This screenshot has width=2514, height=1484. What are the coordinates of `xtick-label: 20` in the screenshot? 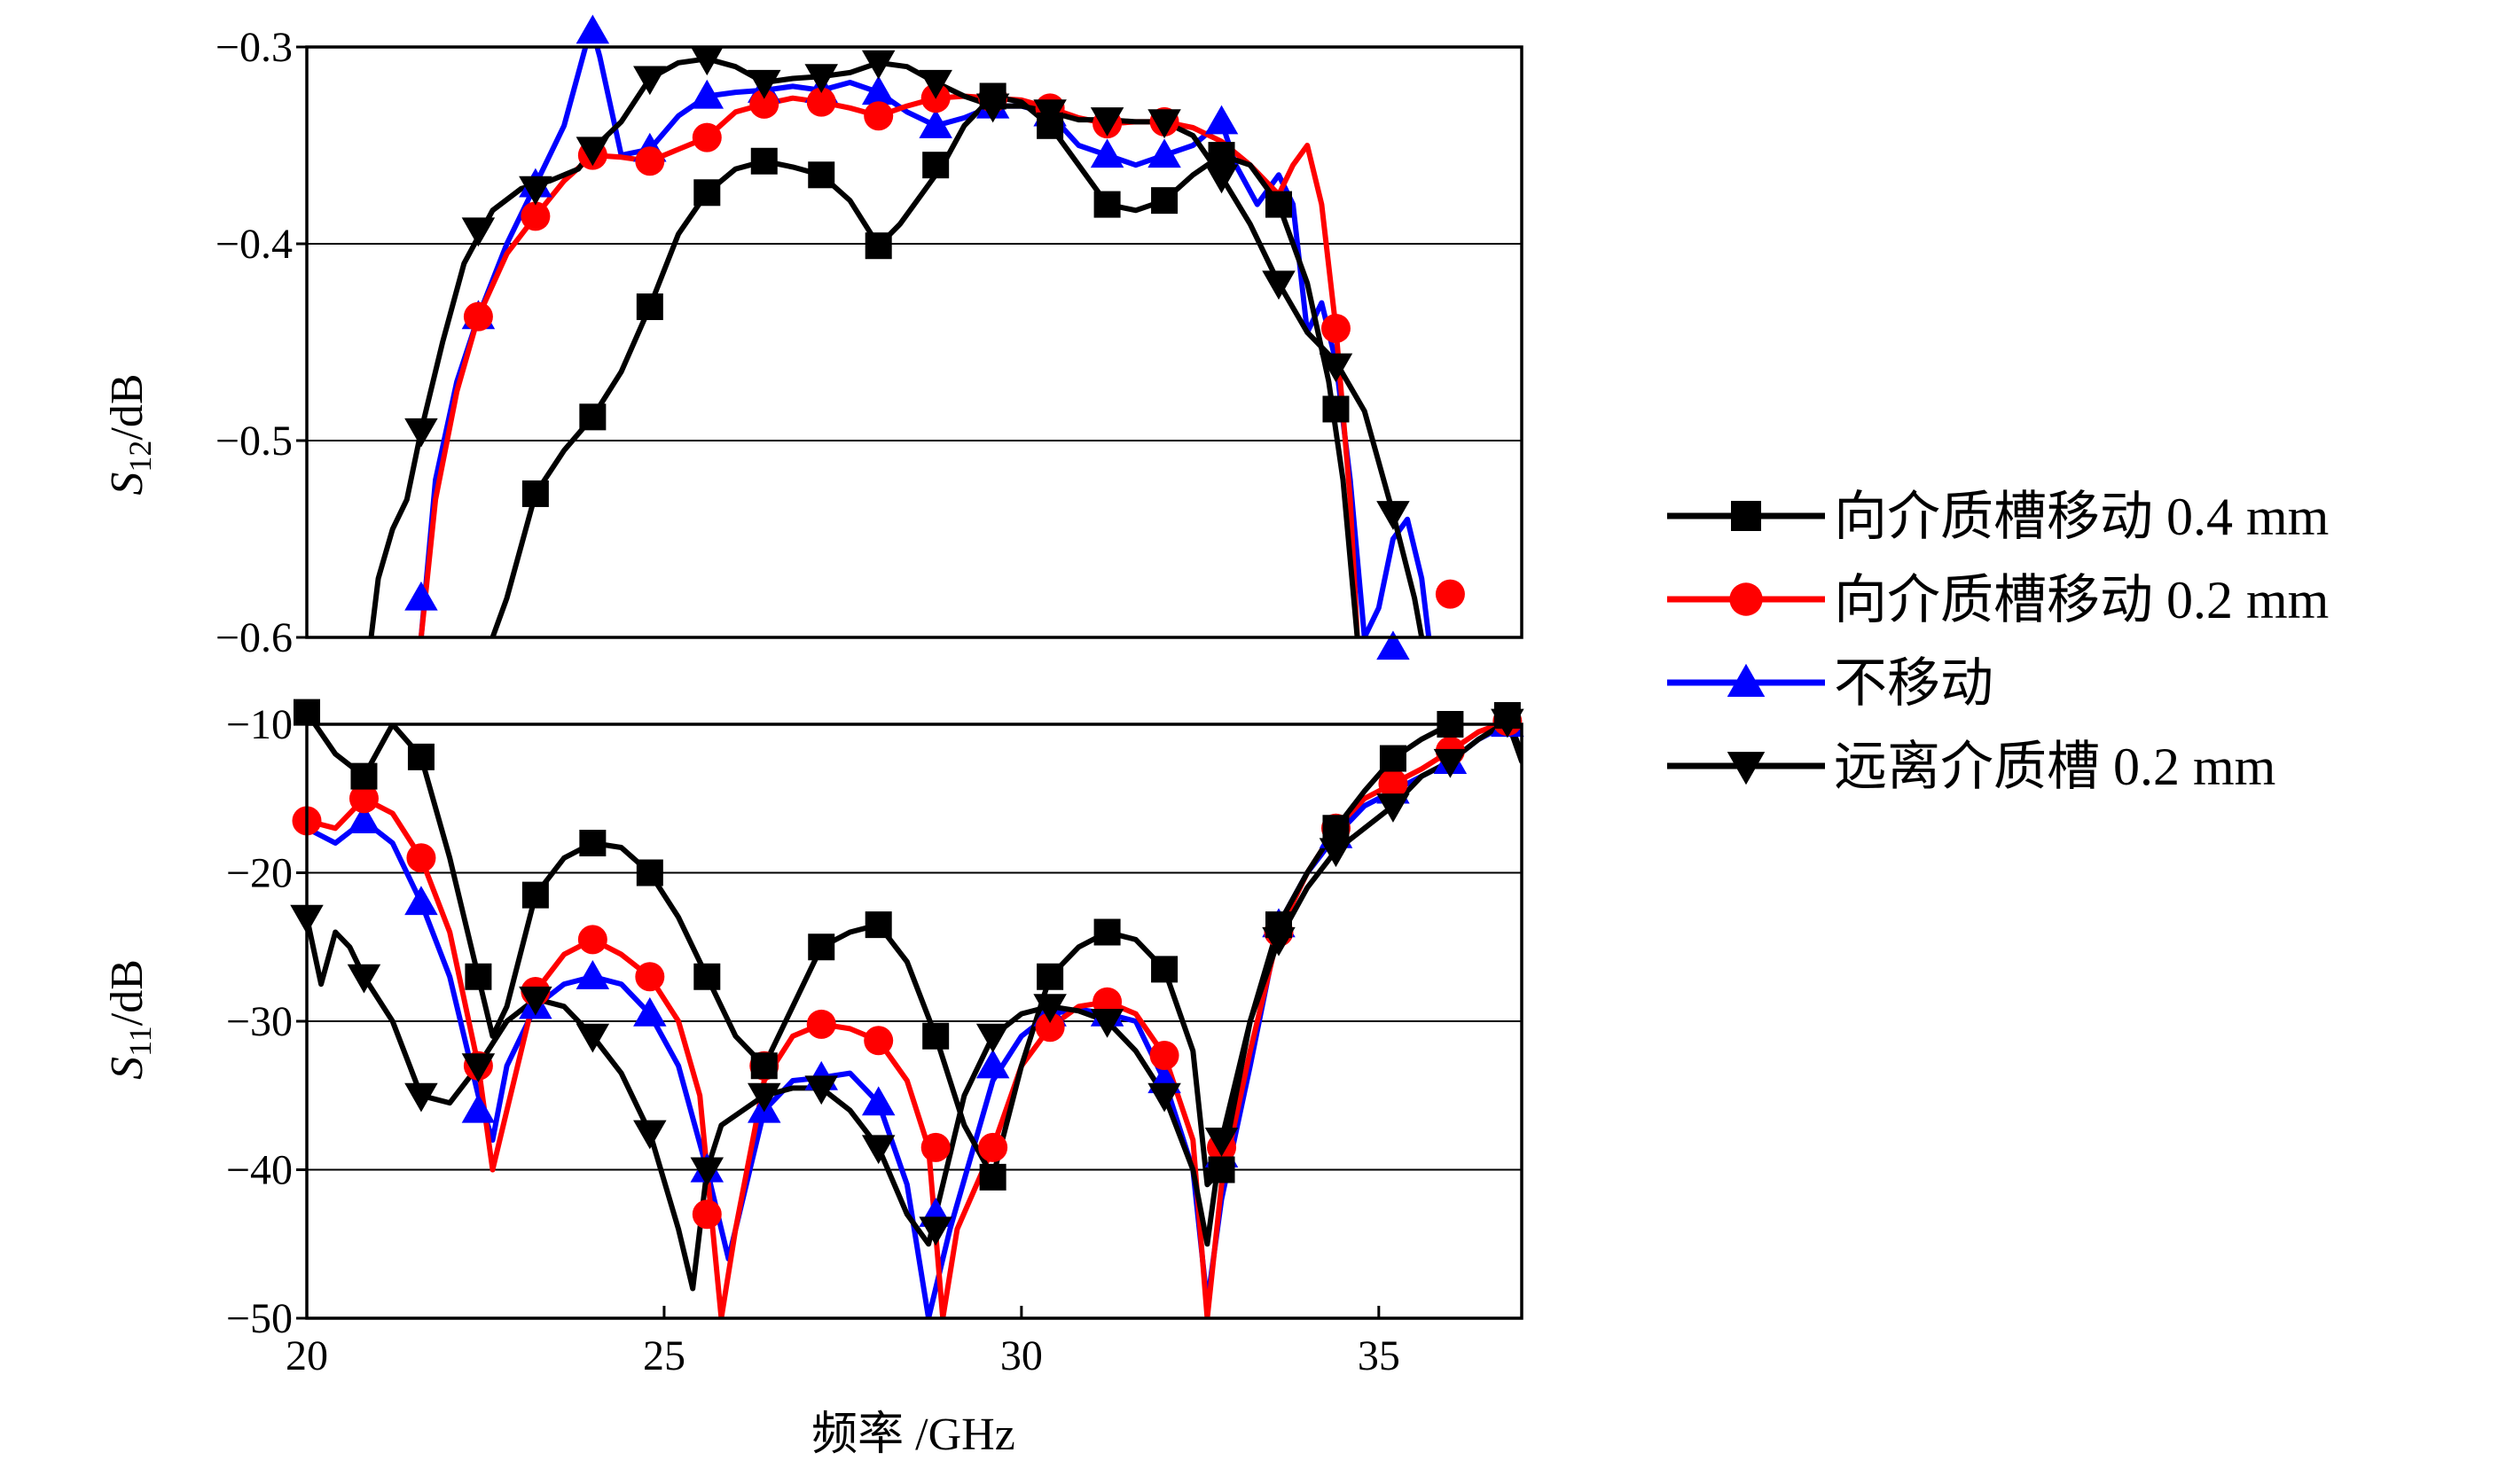 It's located at (307, 1355).